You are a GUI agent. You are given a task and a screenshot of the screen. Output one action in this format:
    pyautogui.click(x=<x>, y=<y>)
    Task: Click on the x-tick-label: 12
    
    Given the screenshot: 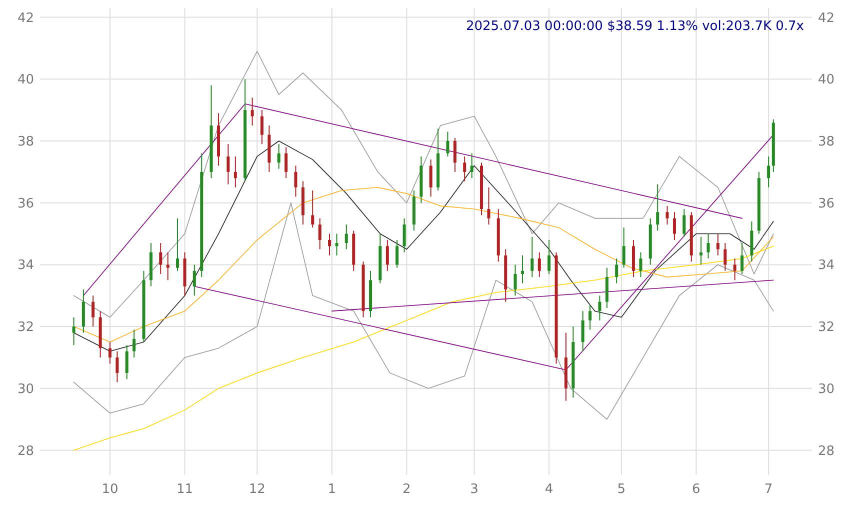 What is the action you would take?
    pyautogui.click(x=257, y=489)
    